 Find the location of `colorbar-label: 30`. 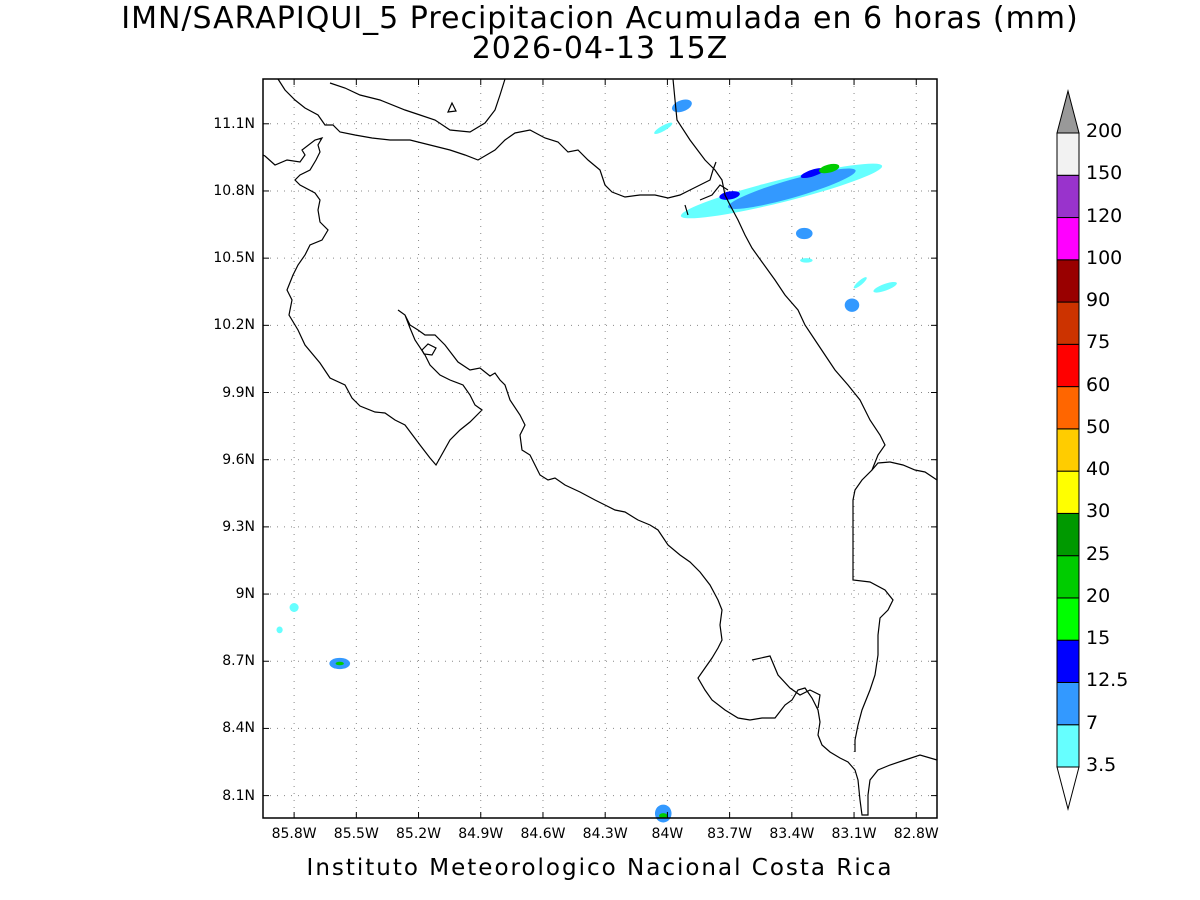

colorbar-label: 30 is located at coordinates (1098, 511).